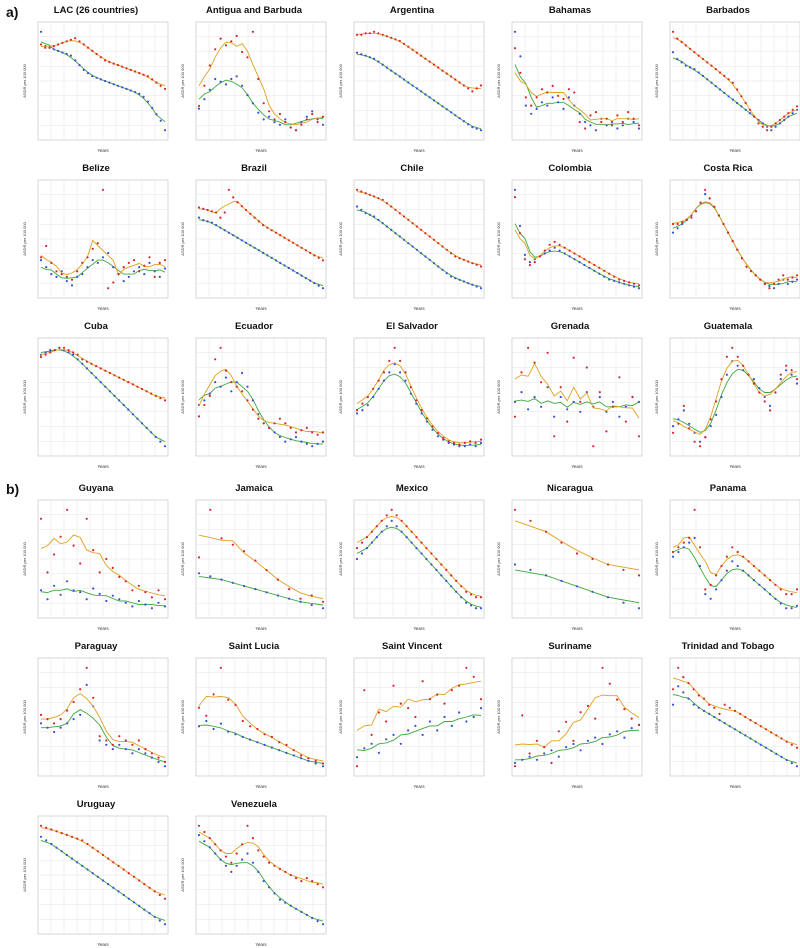  What do you see at coordinates (726, 79) in the screenshot?
I see `chart-4: Barbados Years ASDR per 100 000` at bounding box center [726, 79].